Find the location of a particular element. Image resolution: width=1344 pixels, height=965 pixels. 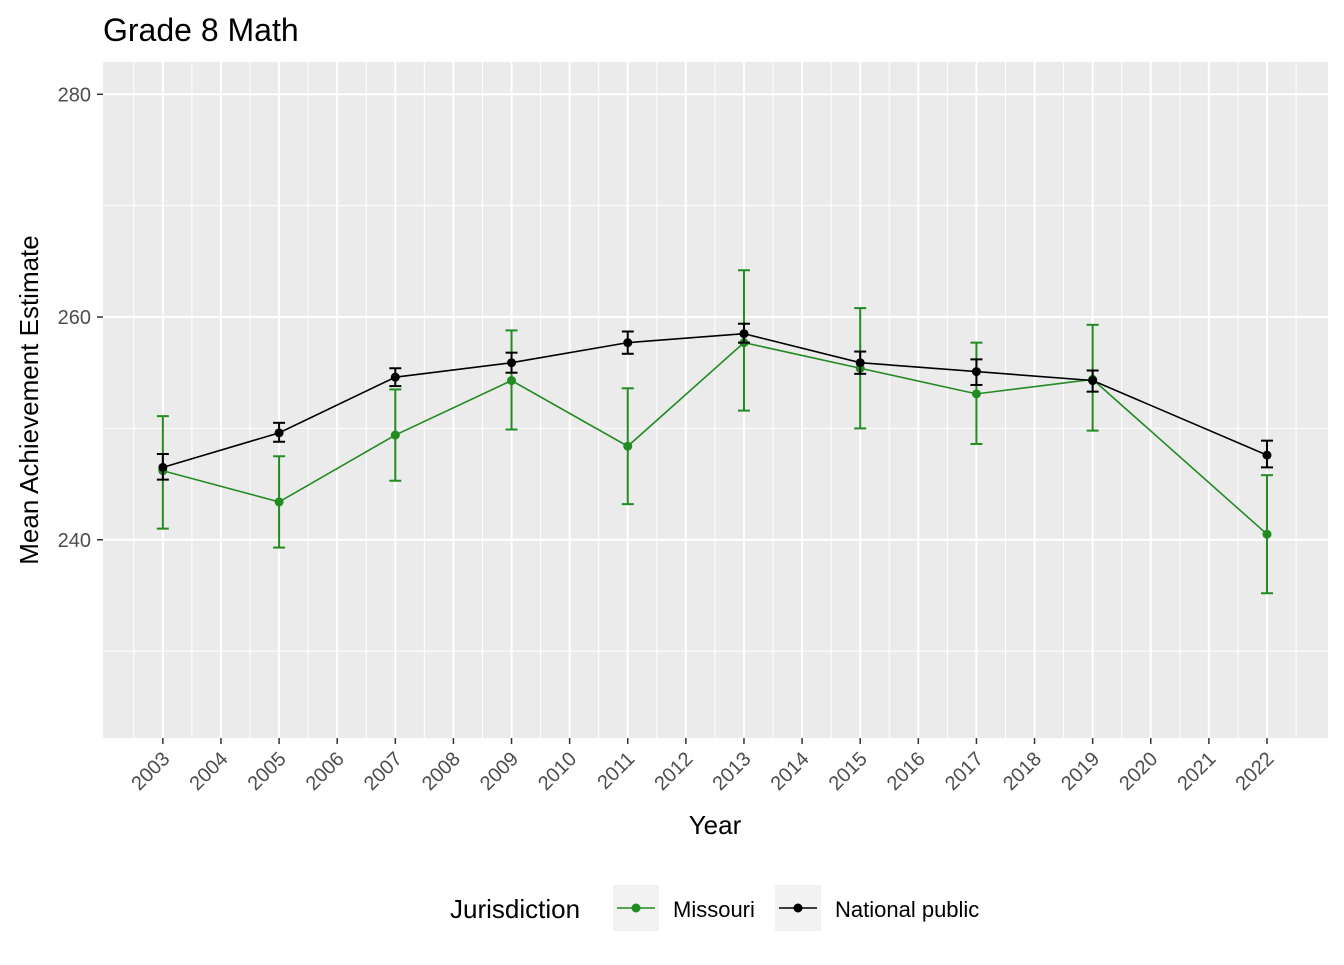

x-axis-label: Year is located at coordinates (715, 825).